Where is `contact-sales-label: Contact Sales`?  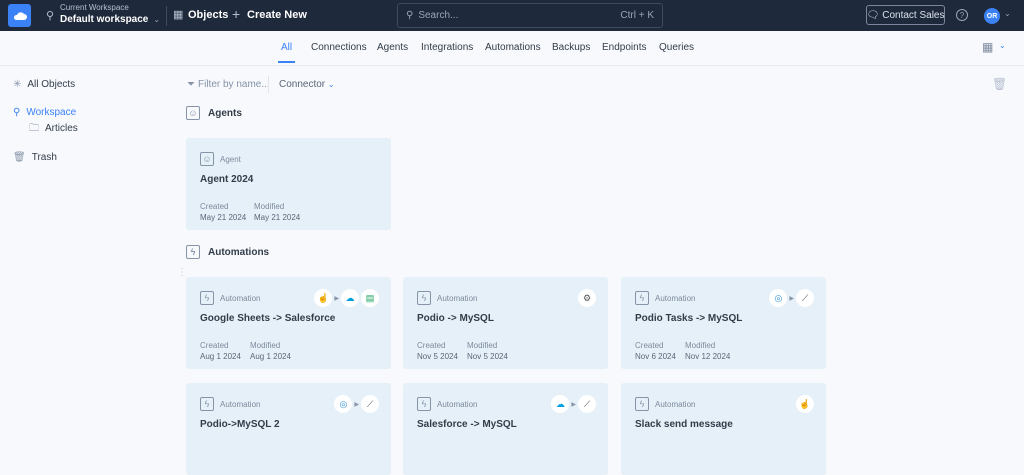
contact-sales-label: Contact Sales is located at coordinates (913, 15).